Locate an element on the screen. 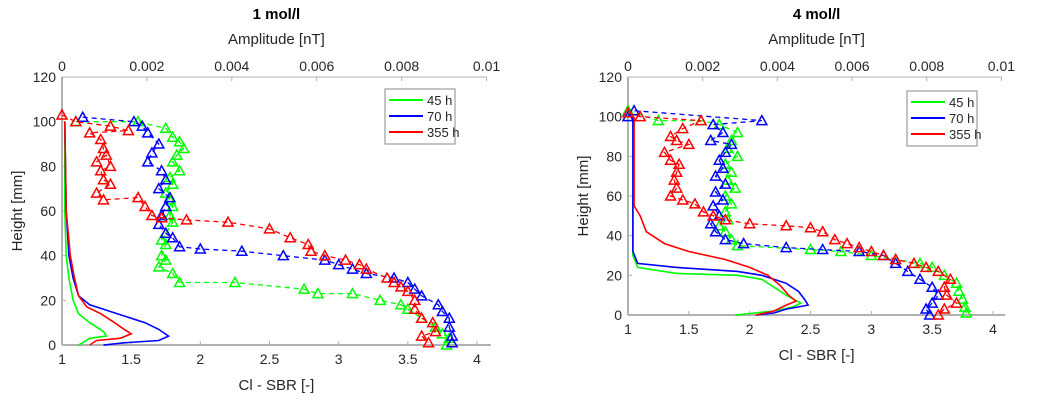  x2-axis-label: Amplitude [nT] is located at coordinates (276, 39).